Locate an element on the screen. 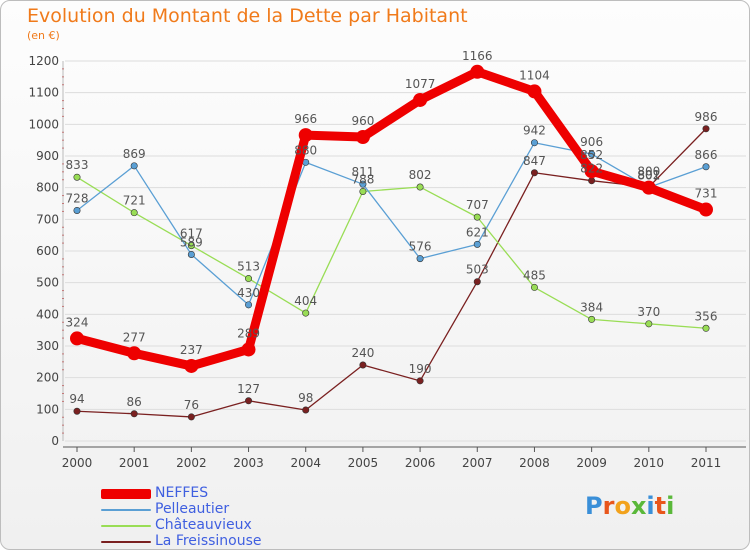 The image size is (750, 550). data-label: 324 is located at coordinates (77, 322).